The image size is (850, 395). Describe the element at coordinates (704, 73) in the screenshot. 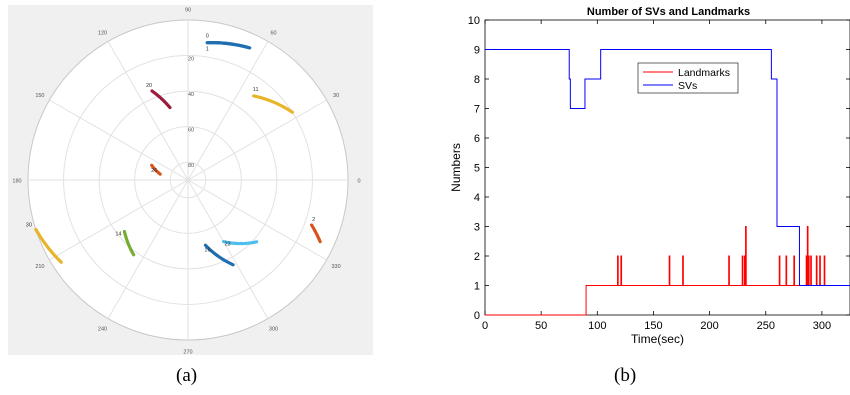

I see `legend-label: Landmarks` at that location.